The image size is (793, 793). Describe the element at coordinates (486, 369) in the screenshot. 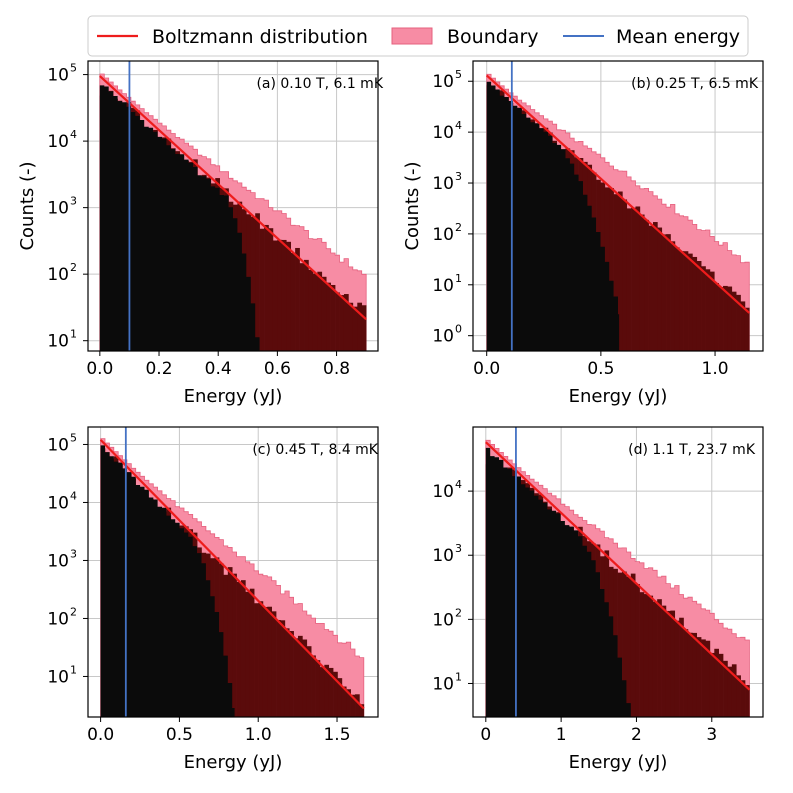

I see `panel-b-xtick-label: 0.0` at that location.